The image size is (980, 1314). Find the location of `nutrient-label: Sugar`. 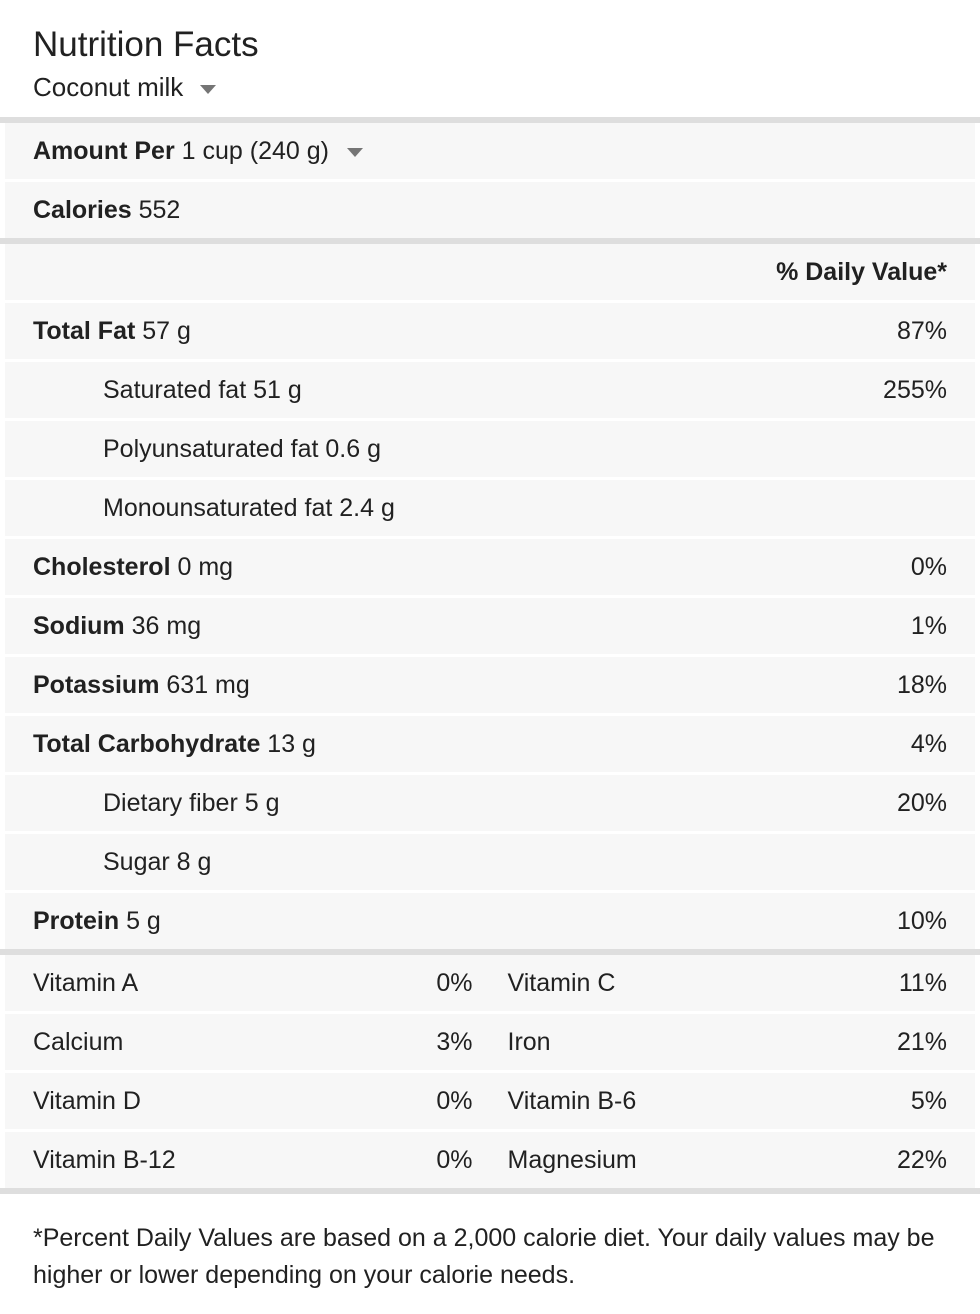

nutrient-label: Sugar is located at coordinates (136, 861).